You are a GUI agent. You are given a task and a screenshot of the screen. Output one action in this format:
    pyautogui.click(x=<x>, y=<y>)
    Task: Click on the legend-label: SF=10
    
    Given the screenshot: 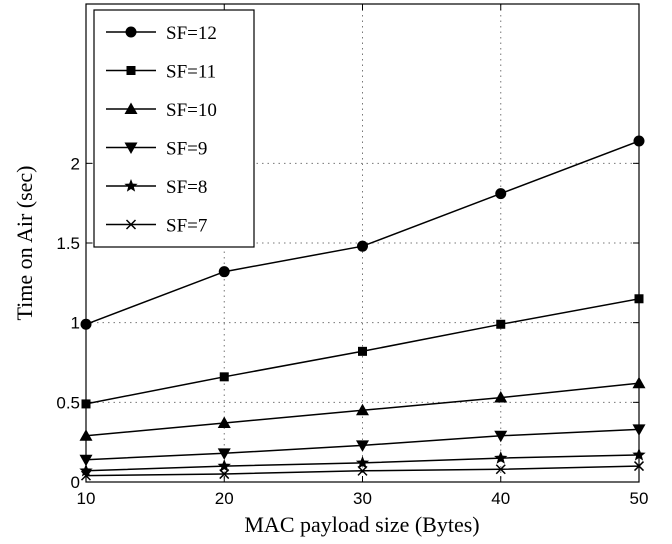 What is the action you would take?
    pyautogui.click(x=191, y=110)
    